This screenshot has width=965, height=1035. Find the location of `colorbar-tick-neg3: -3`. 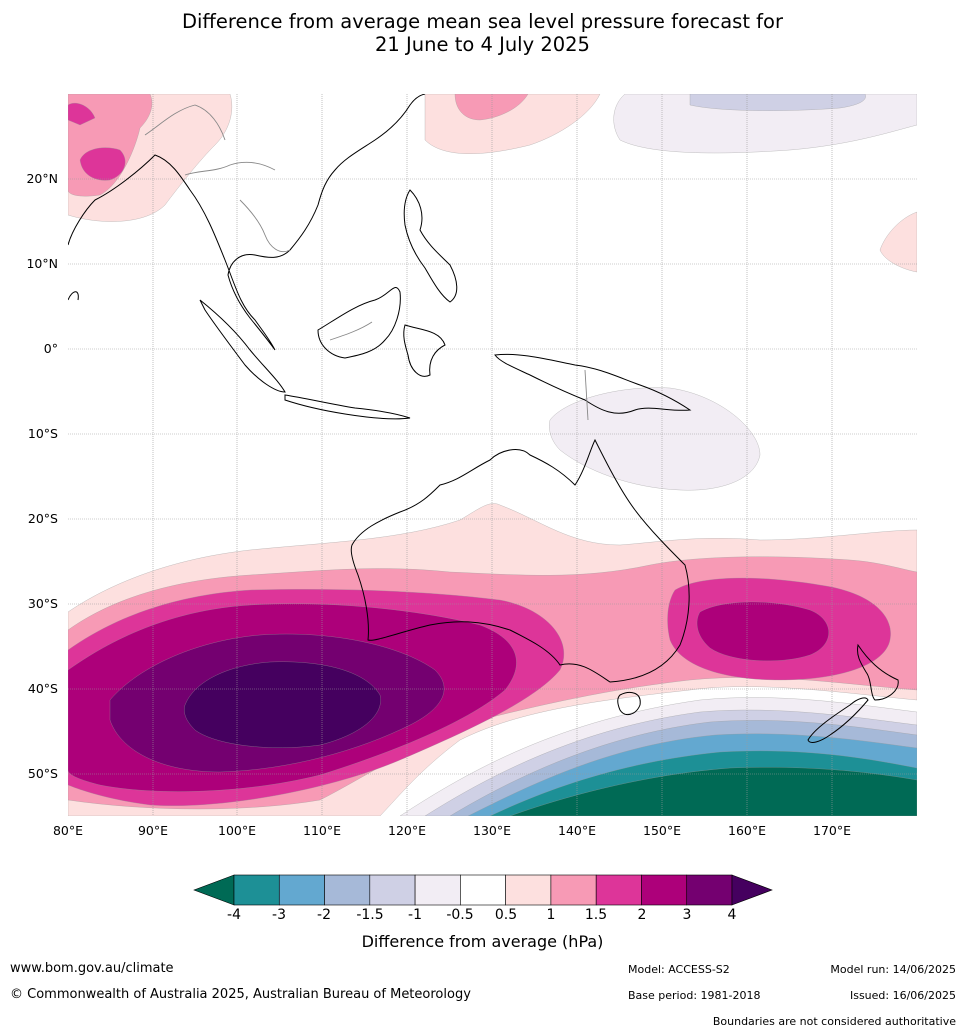

colorbar-tick-neg3: -3 is located at coordinates (279, 915).